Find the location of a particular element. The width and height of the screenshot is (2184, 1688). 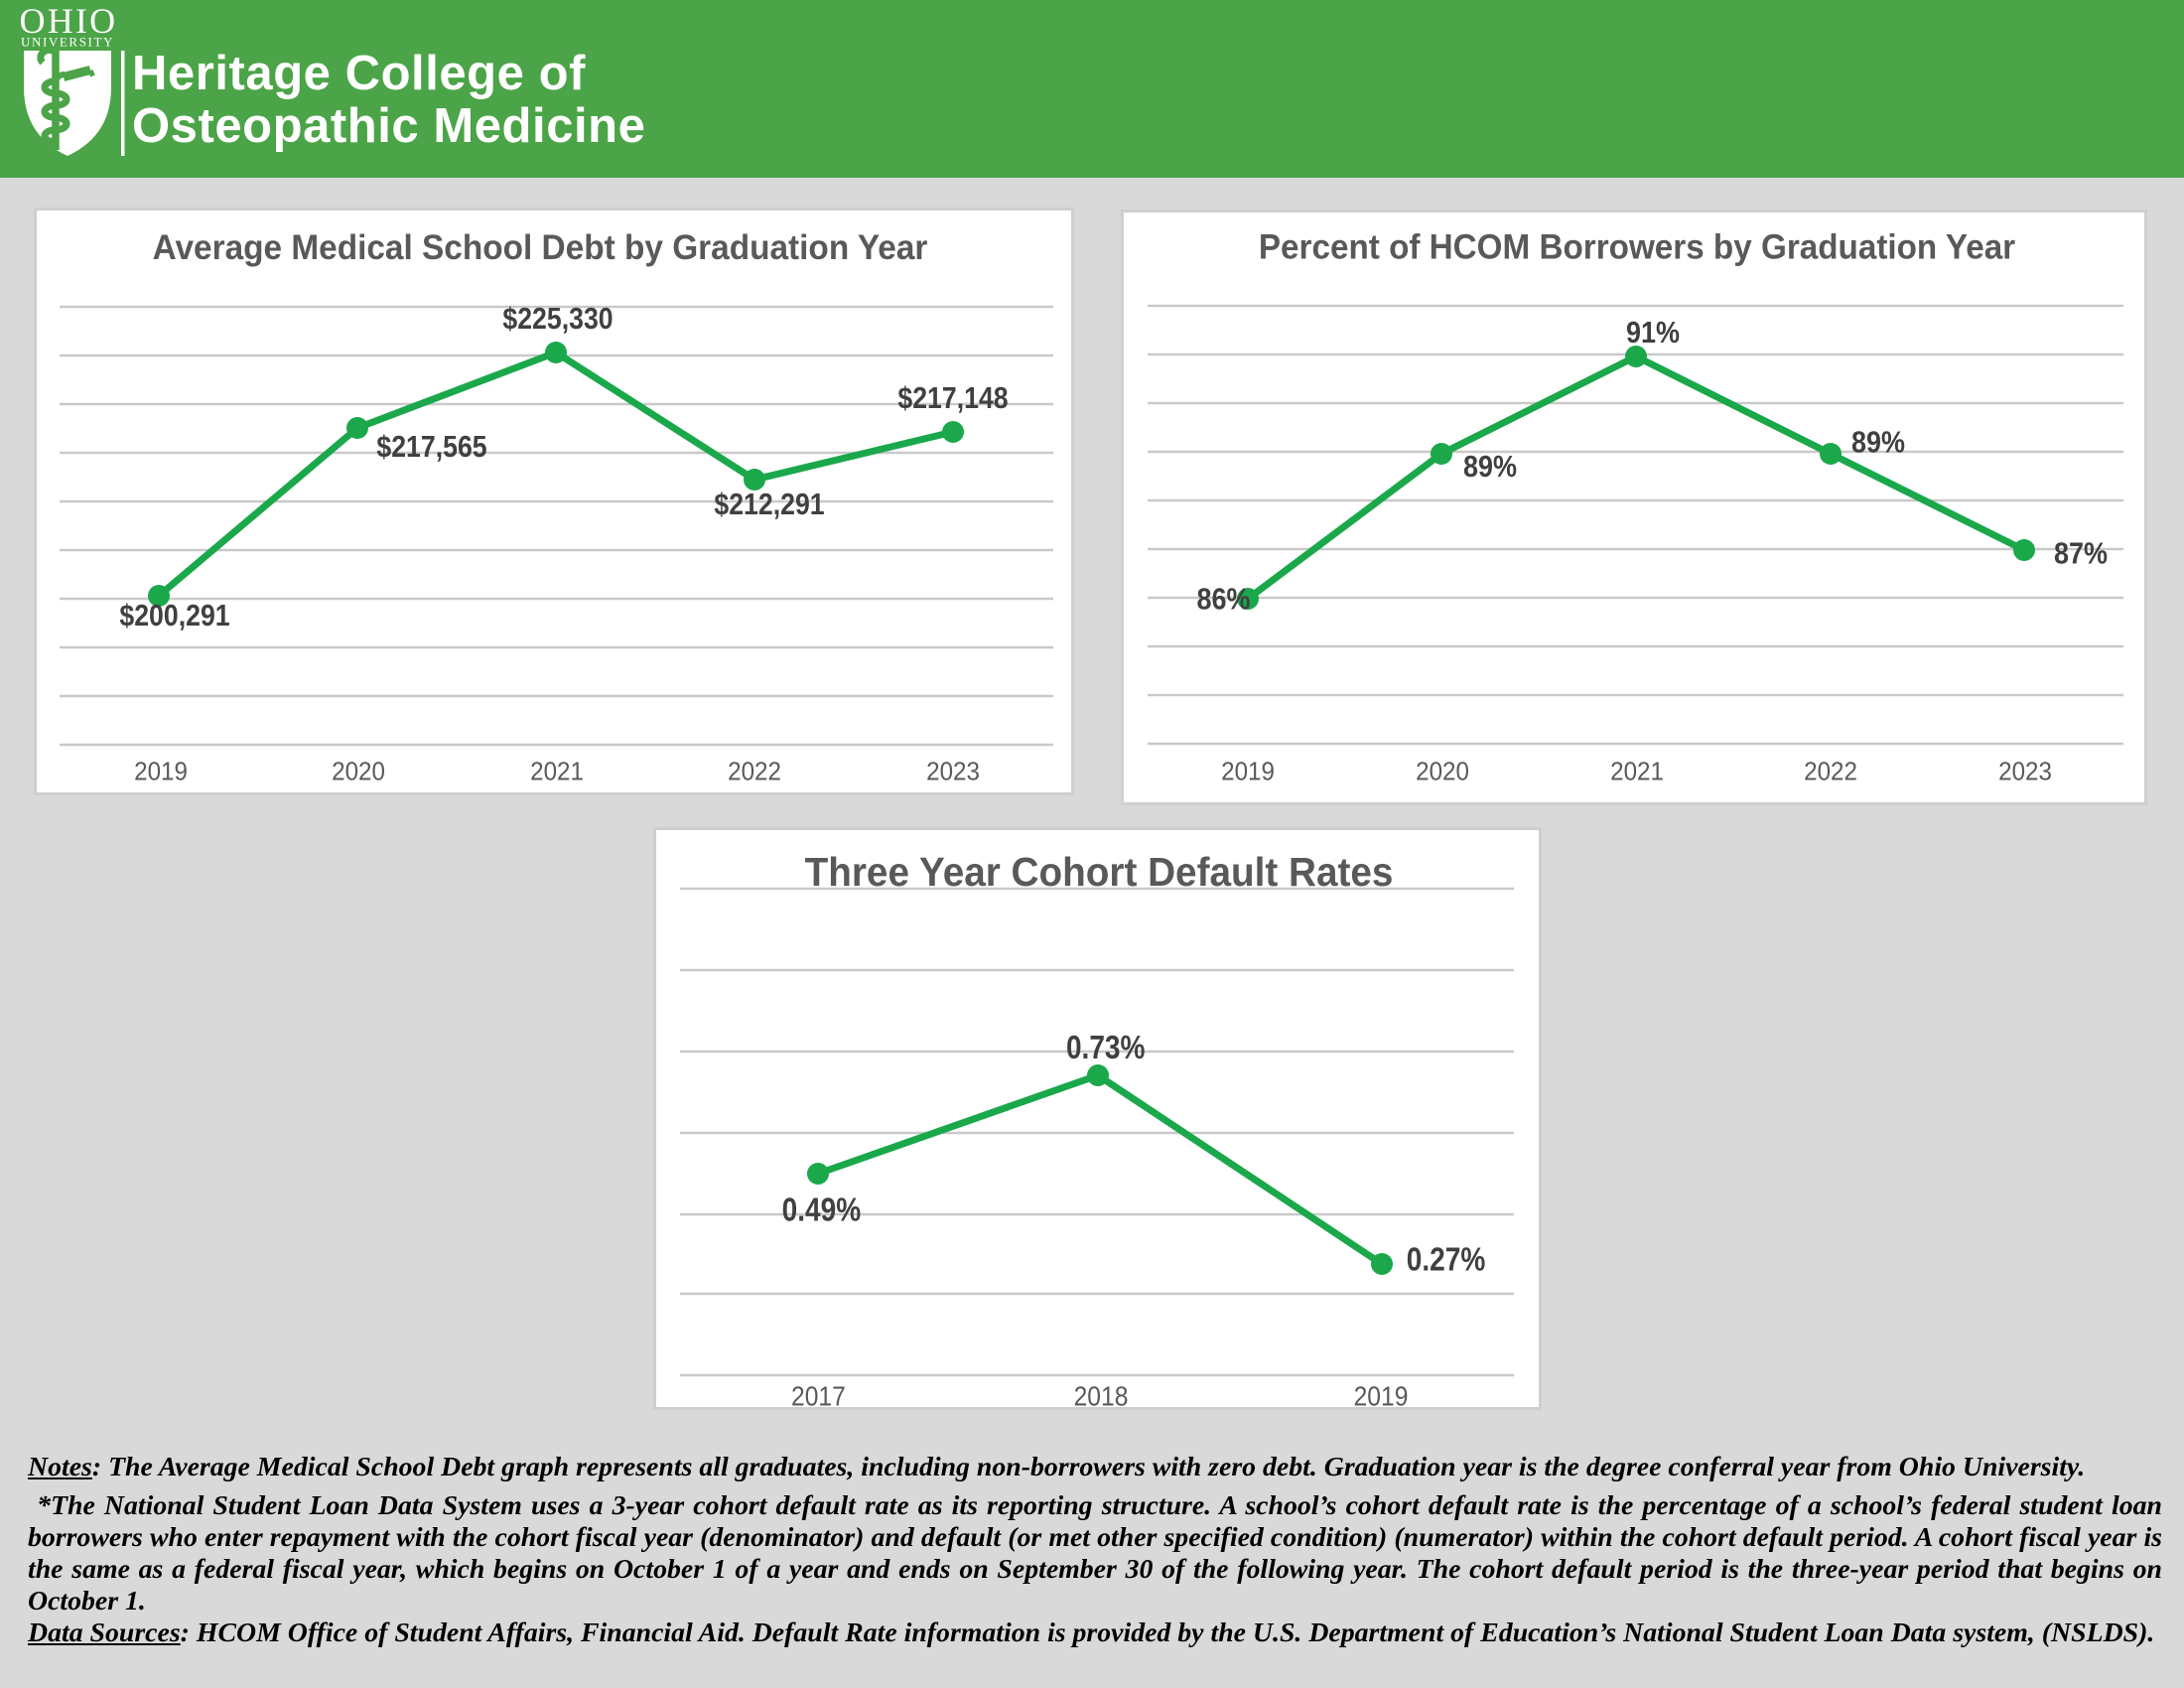

svg-text: $217,565 is located at coordinates (431, 447).